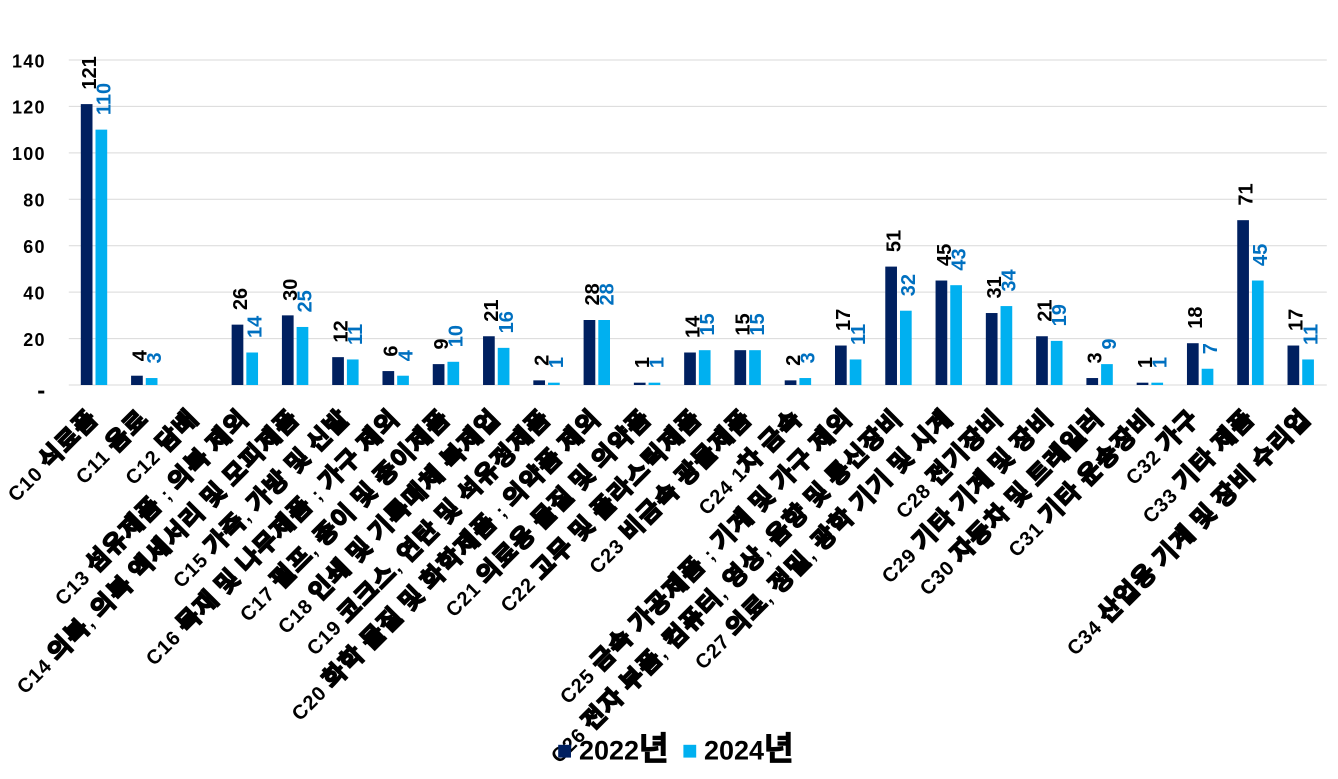 The width and height of the screenshot is (1338, 779). I want to click on svg-text: 20, so click(34, 340).